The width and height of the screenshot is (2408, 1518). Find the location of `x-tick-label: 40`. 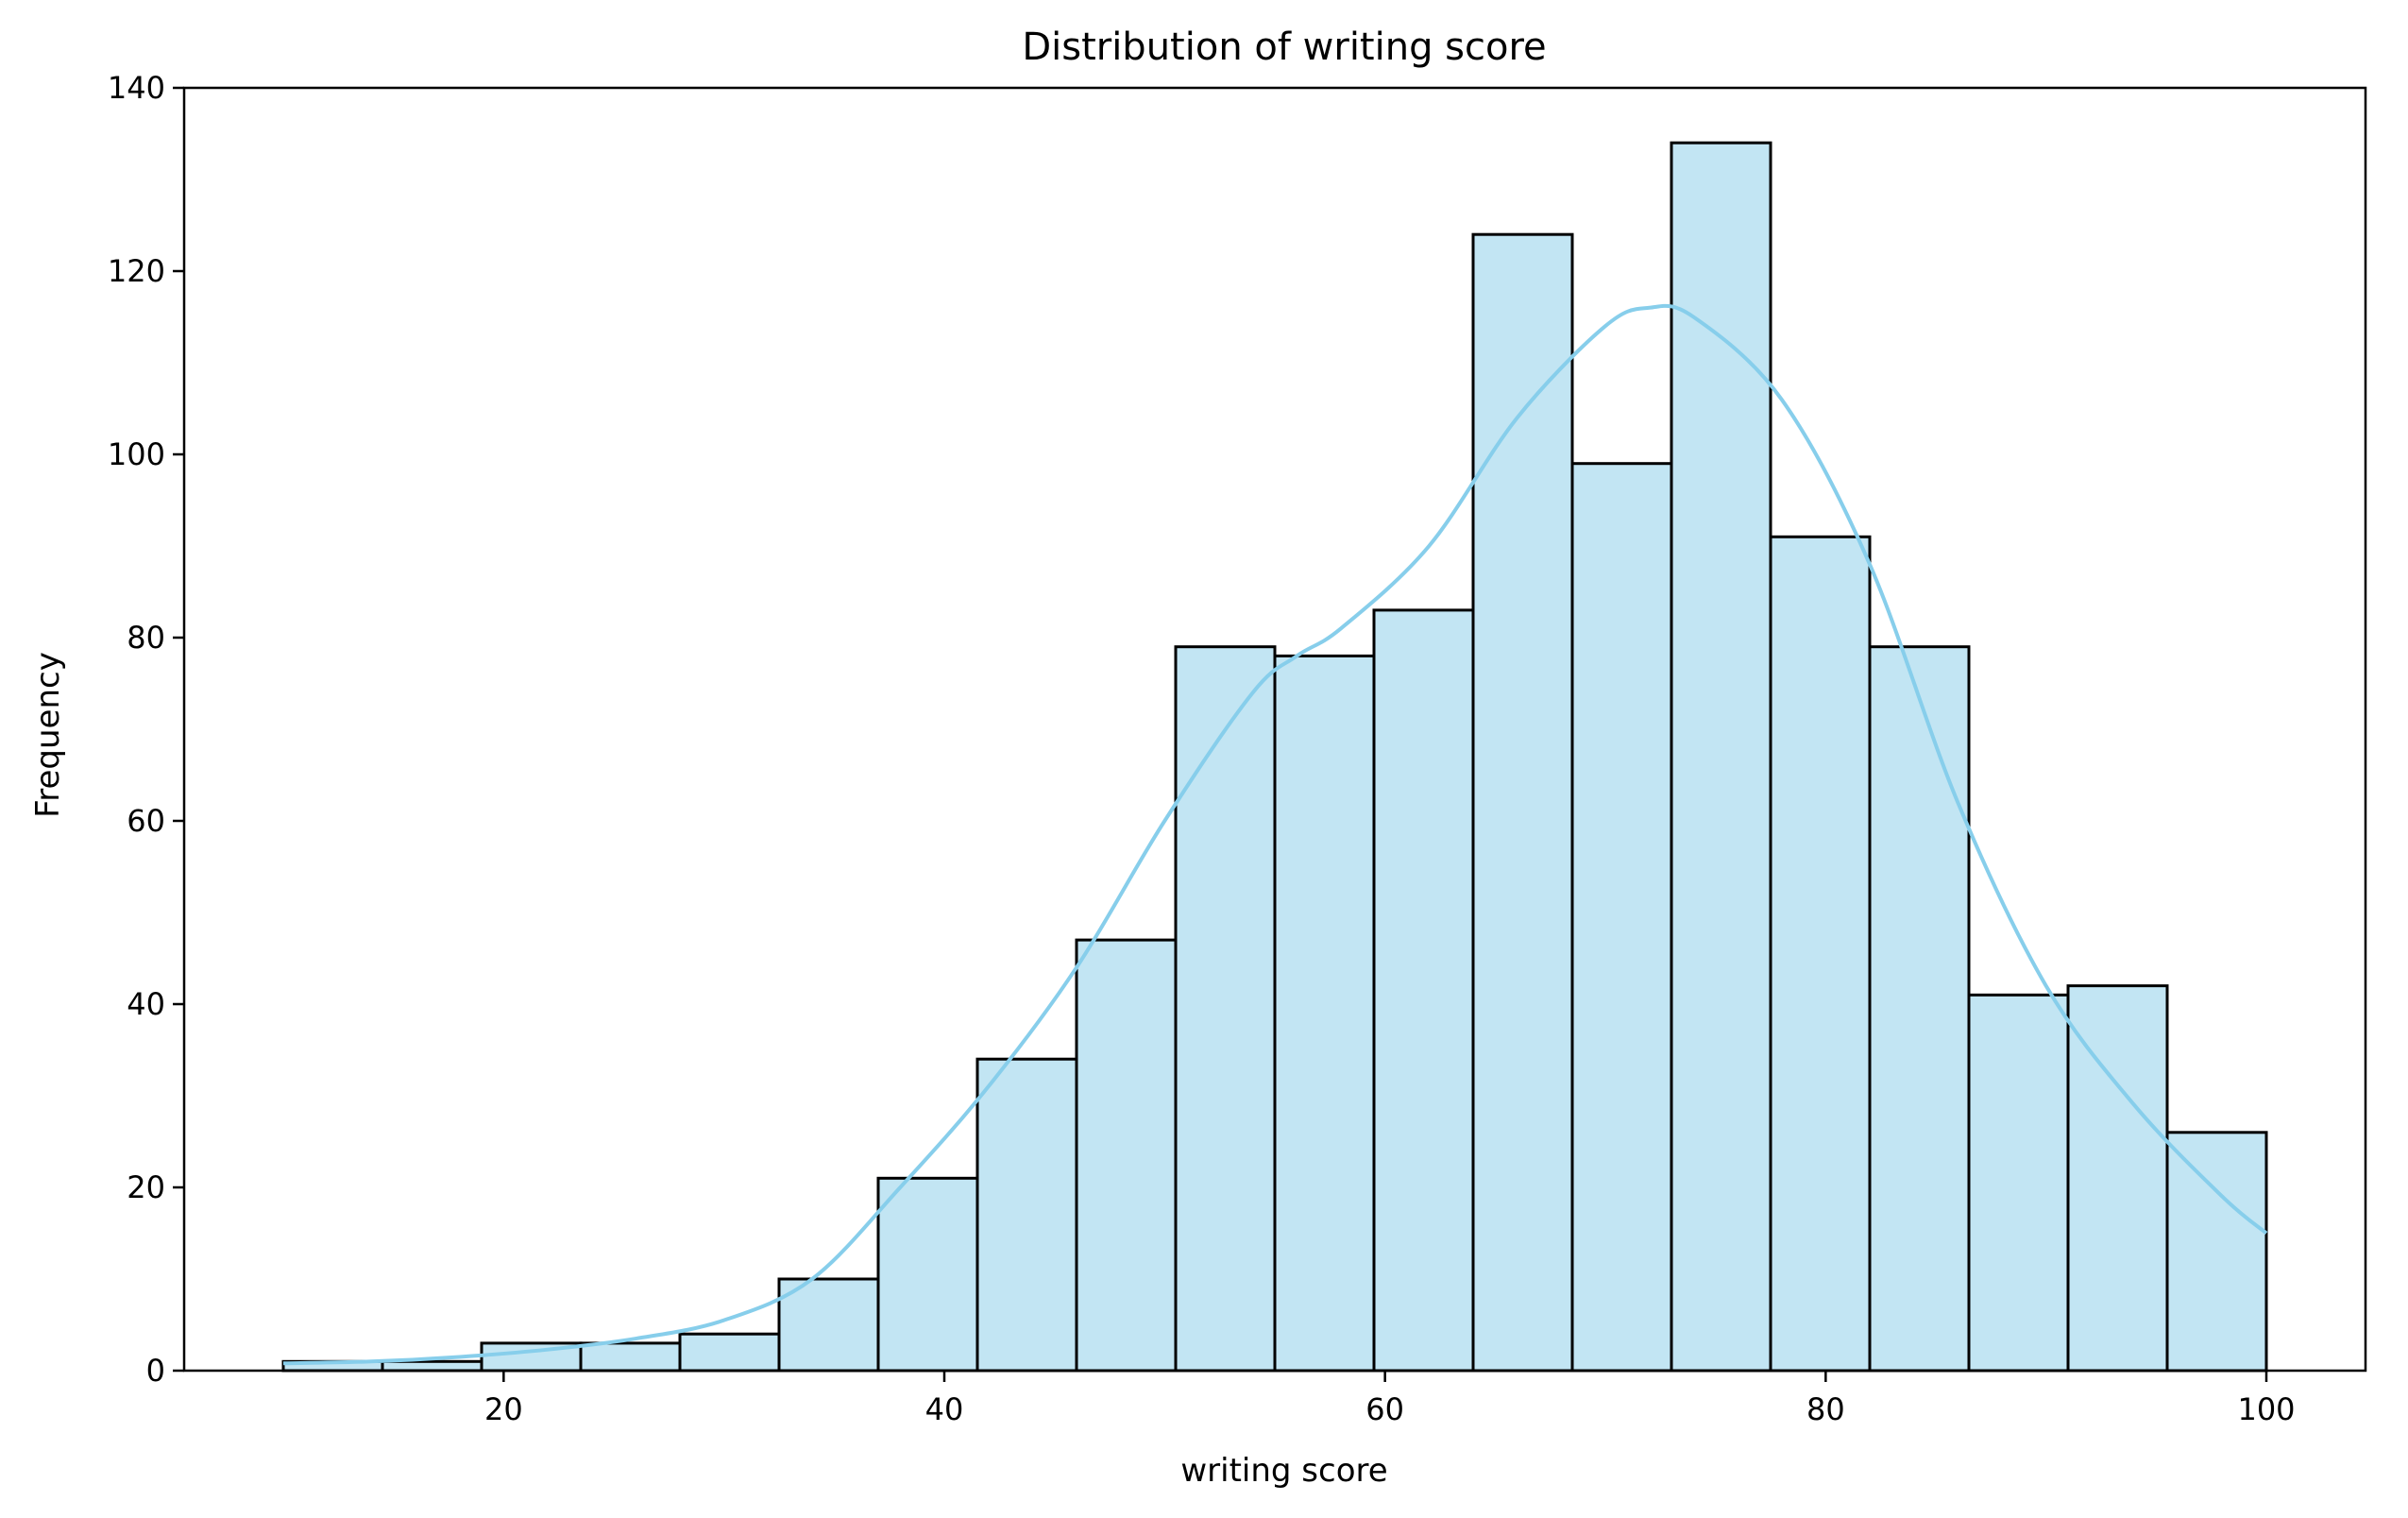

x-tick-label: 40 is located at coordinates (944, 1409).